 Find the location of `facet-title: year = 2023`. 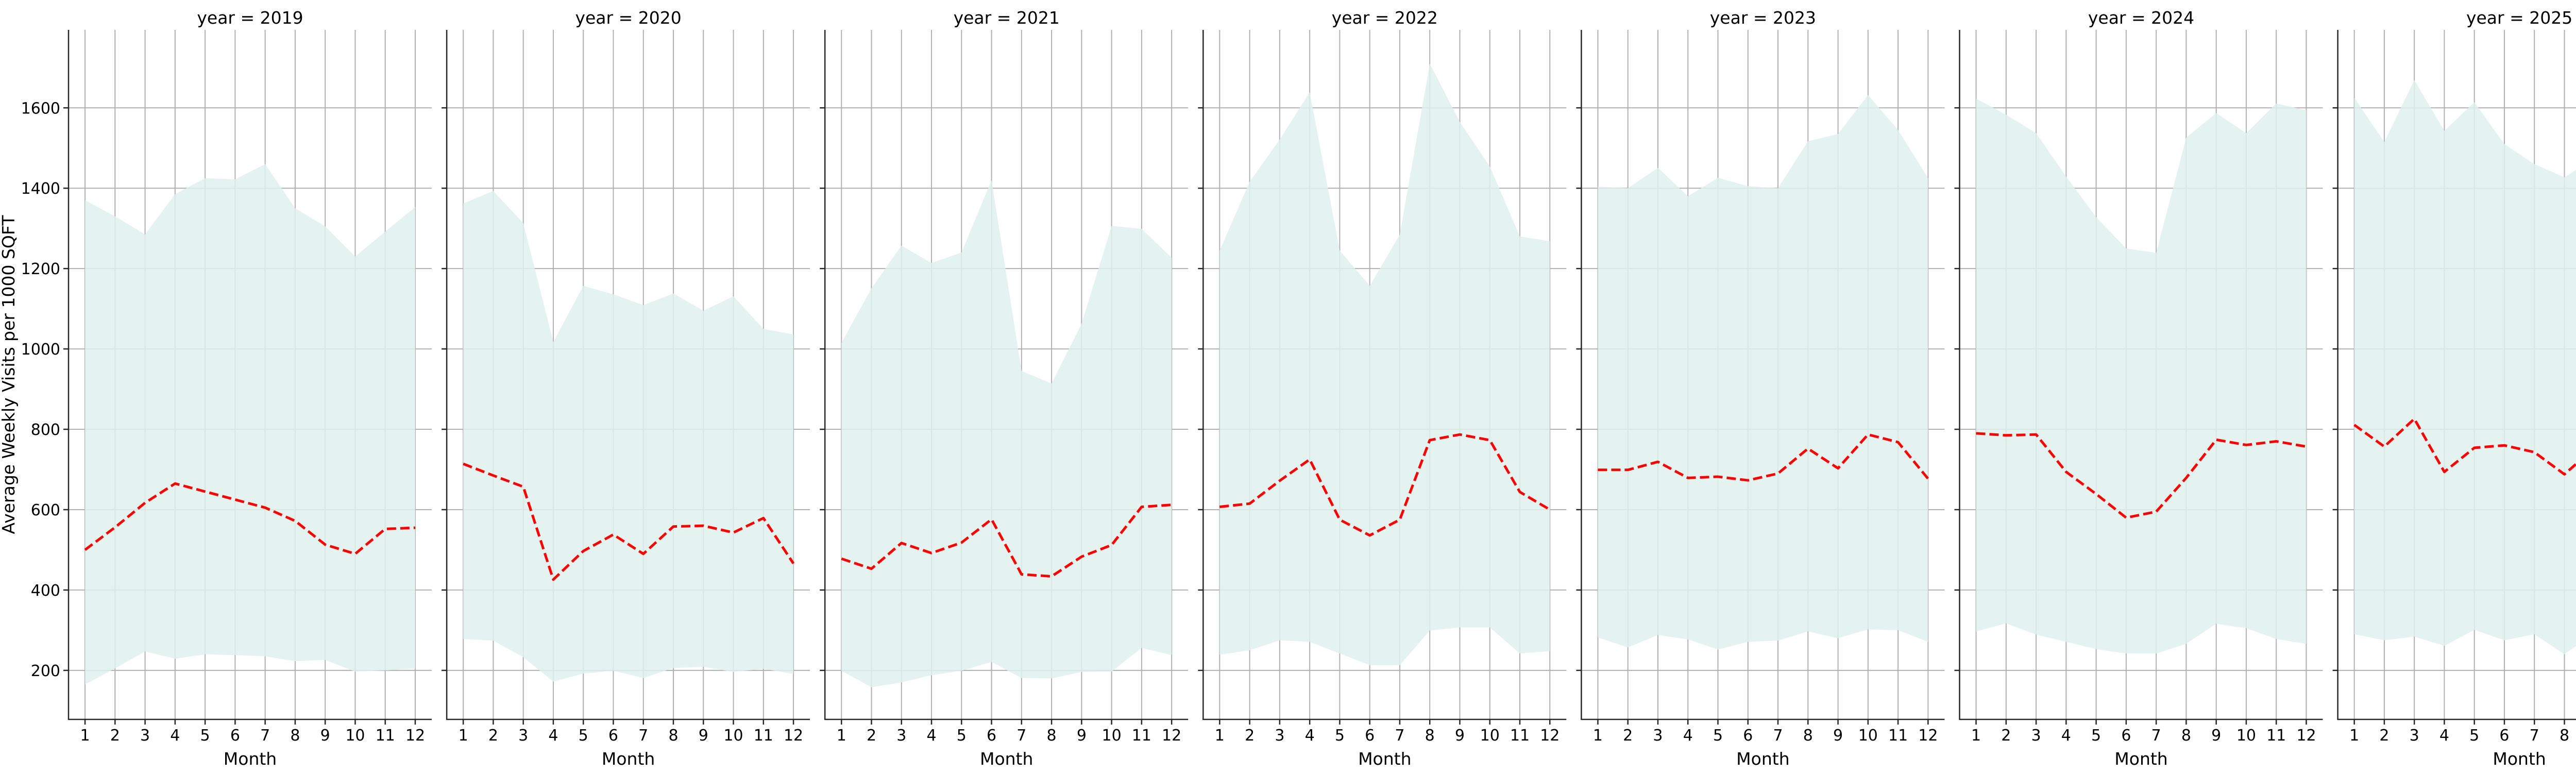

facet-title: year = 2023 is located at coordinates (1763, 18).